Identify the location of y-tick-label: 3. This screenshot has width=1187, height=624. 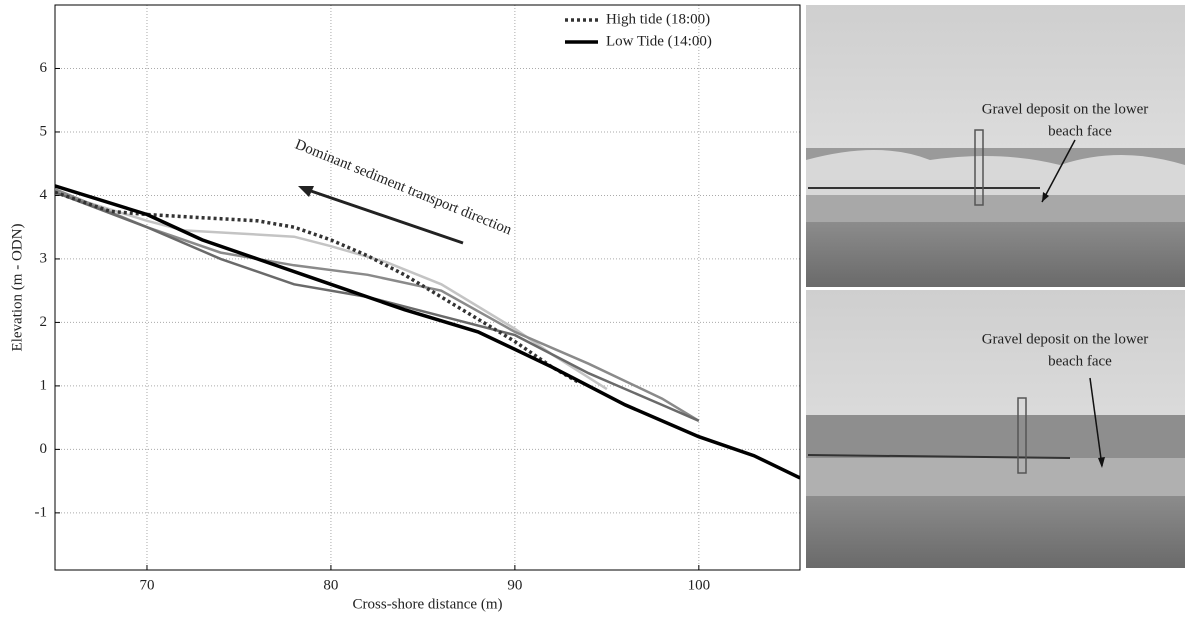
(44, 258).